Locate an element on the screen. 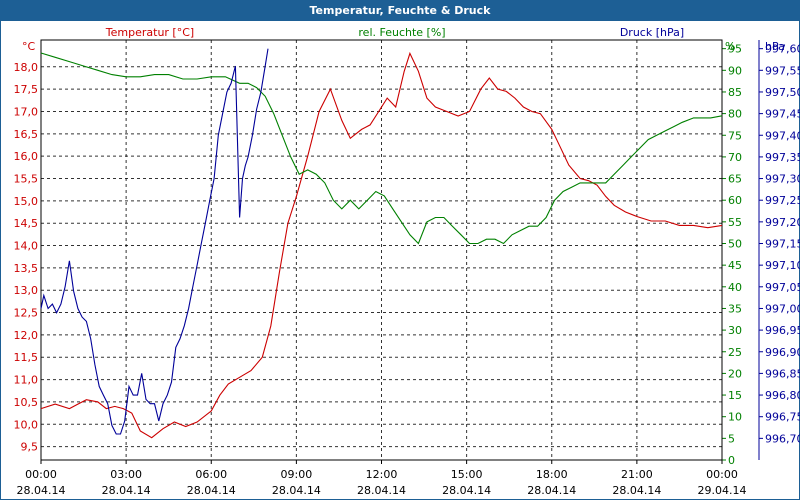  chart-title: Temperatur, Feuchte & Druck is located at coordinates (400, 10).